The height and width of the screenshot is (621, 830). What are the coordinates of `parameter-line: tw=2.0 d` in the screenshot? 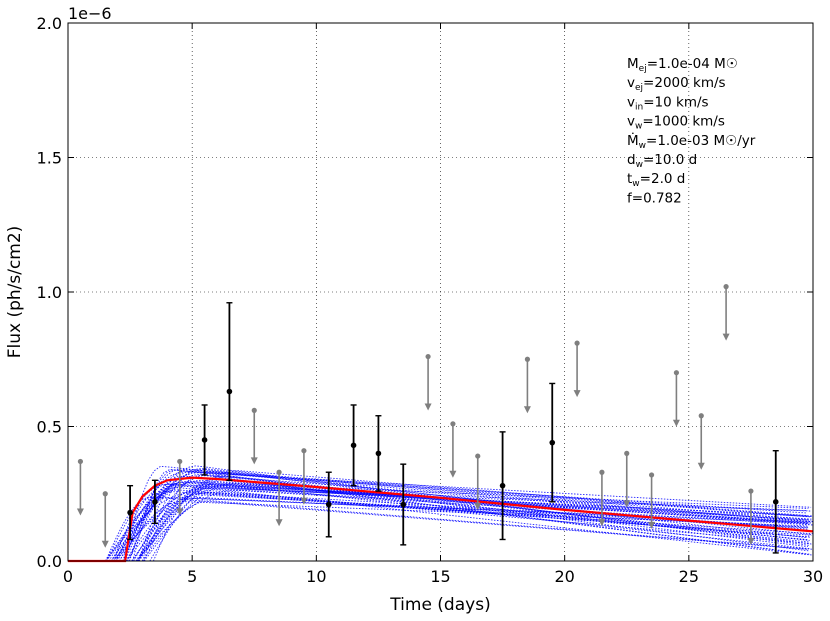 It's located at (656, 180).